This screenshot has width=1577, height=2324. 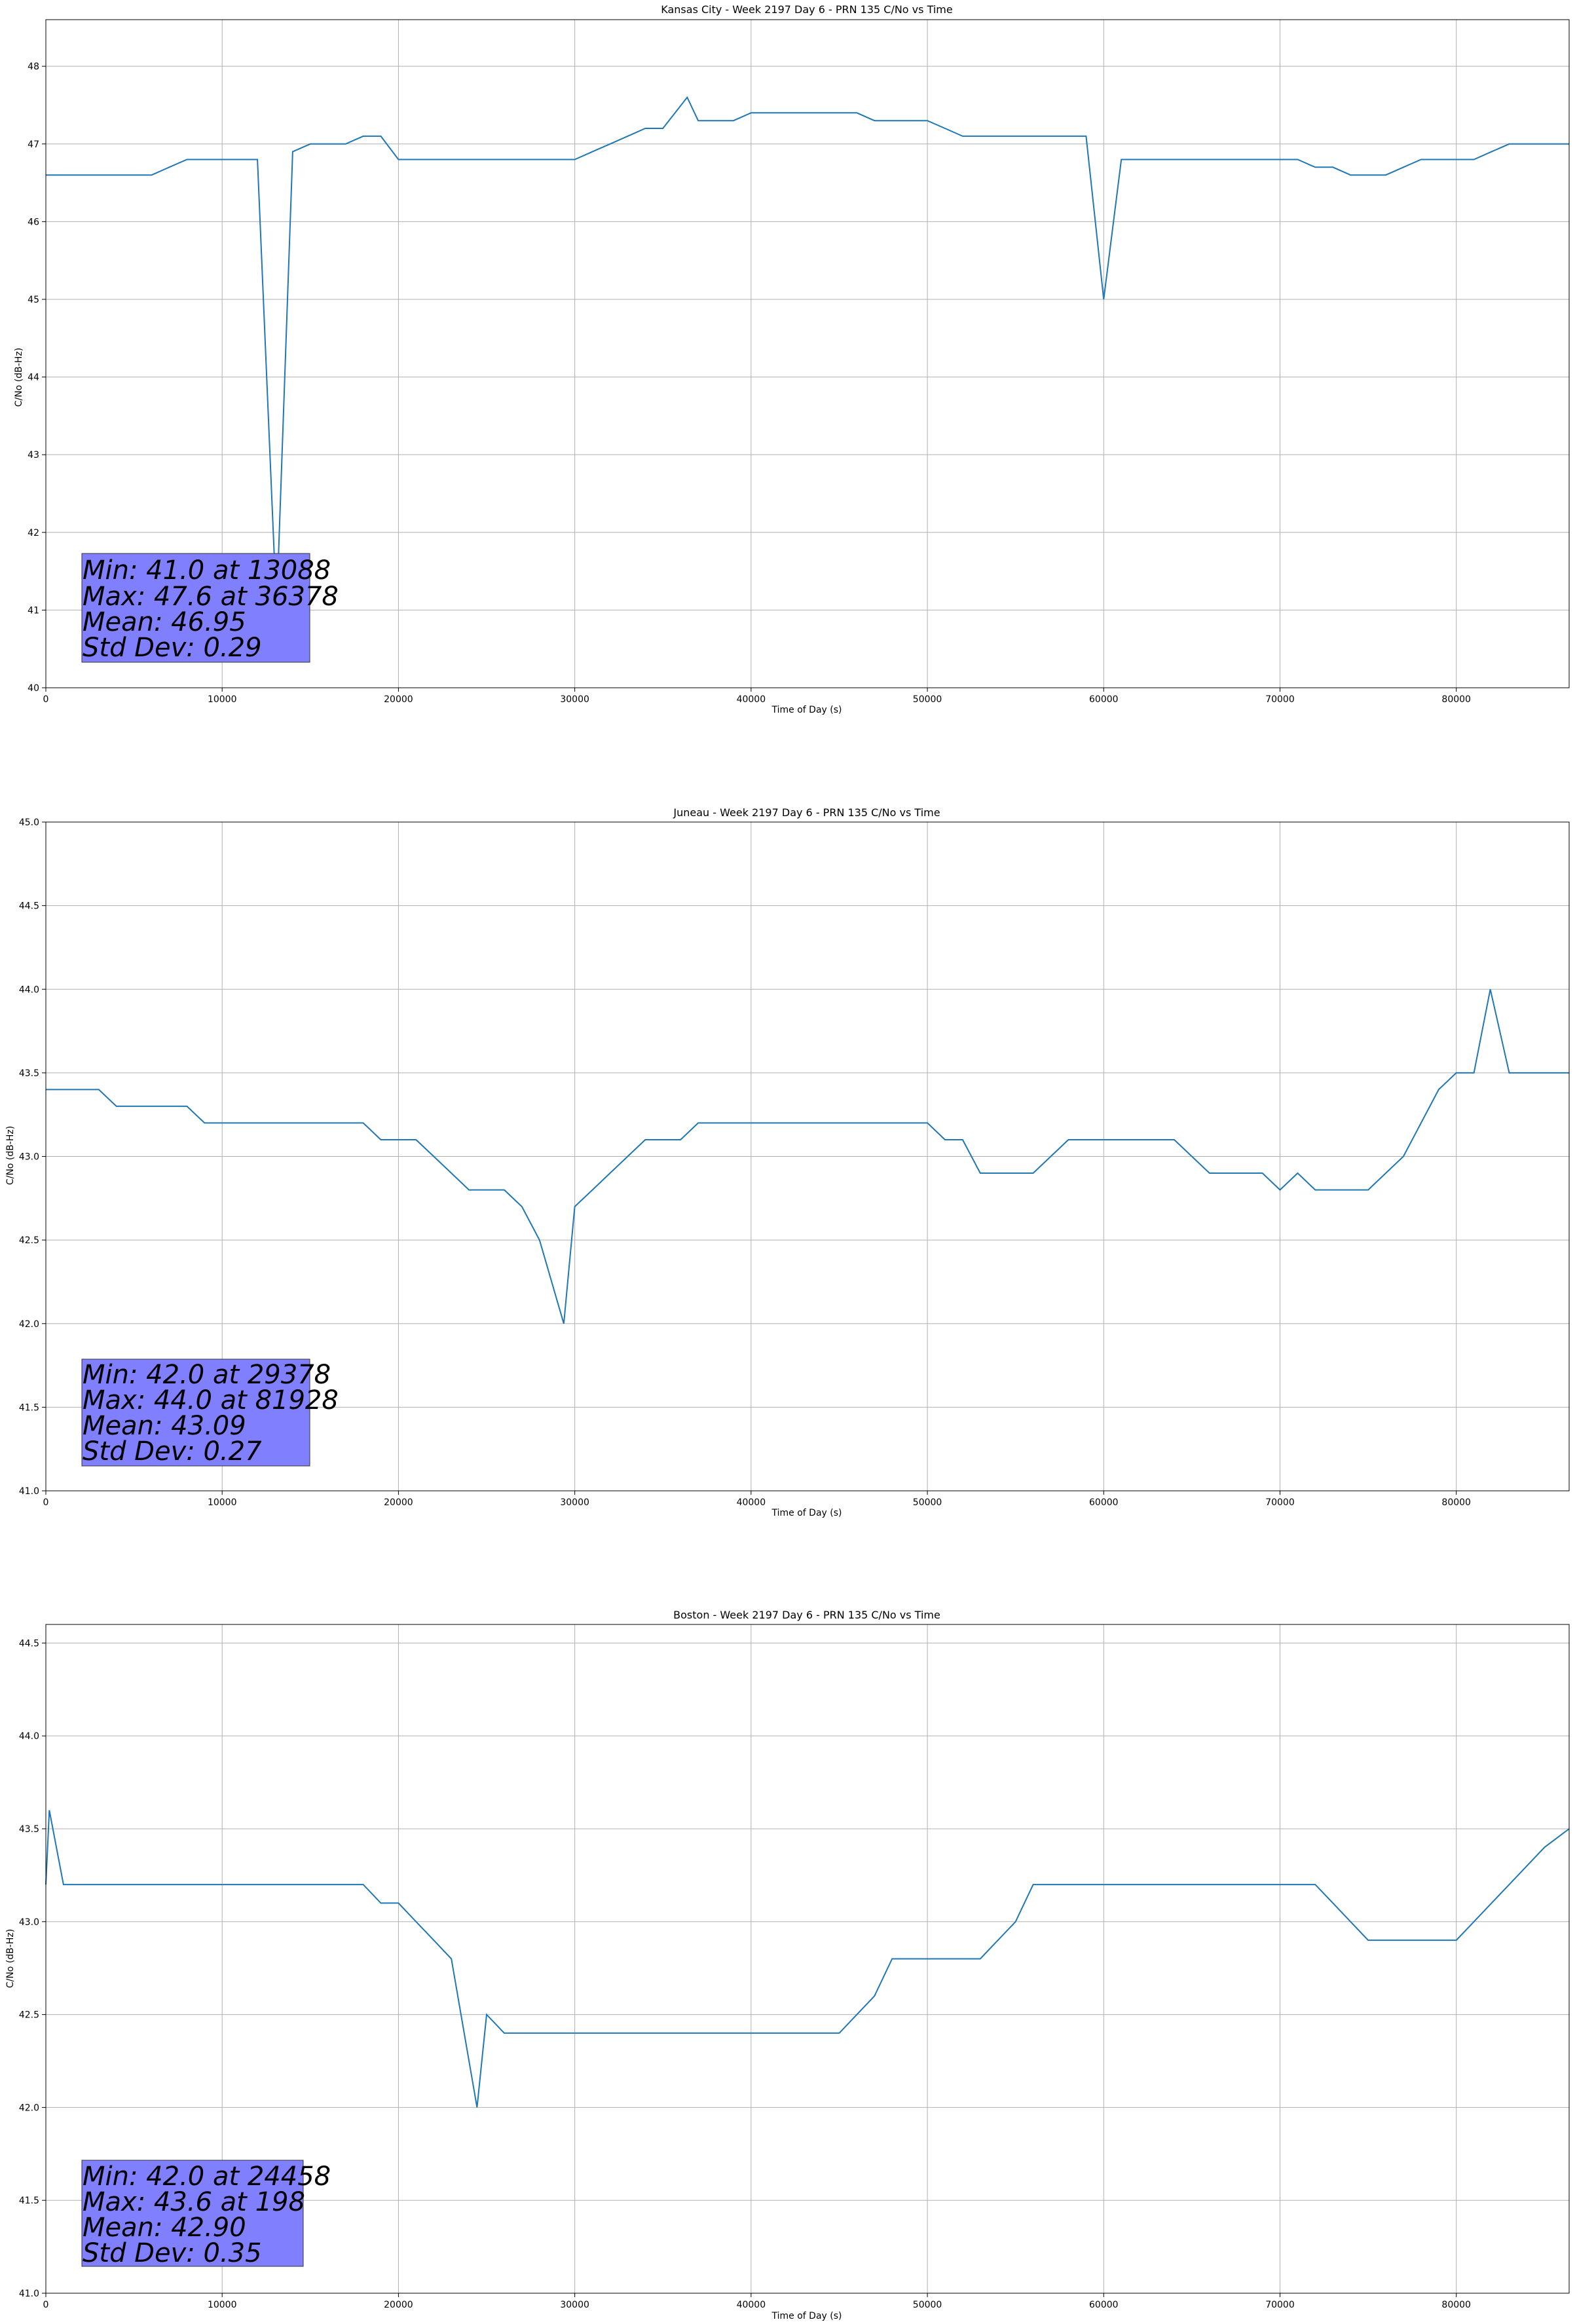 What do you see at coordinates (207, 570) in the screenshot?
I see `stats-min: Min: 41.0 at 13088` at bounding box center [207, 570].